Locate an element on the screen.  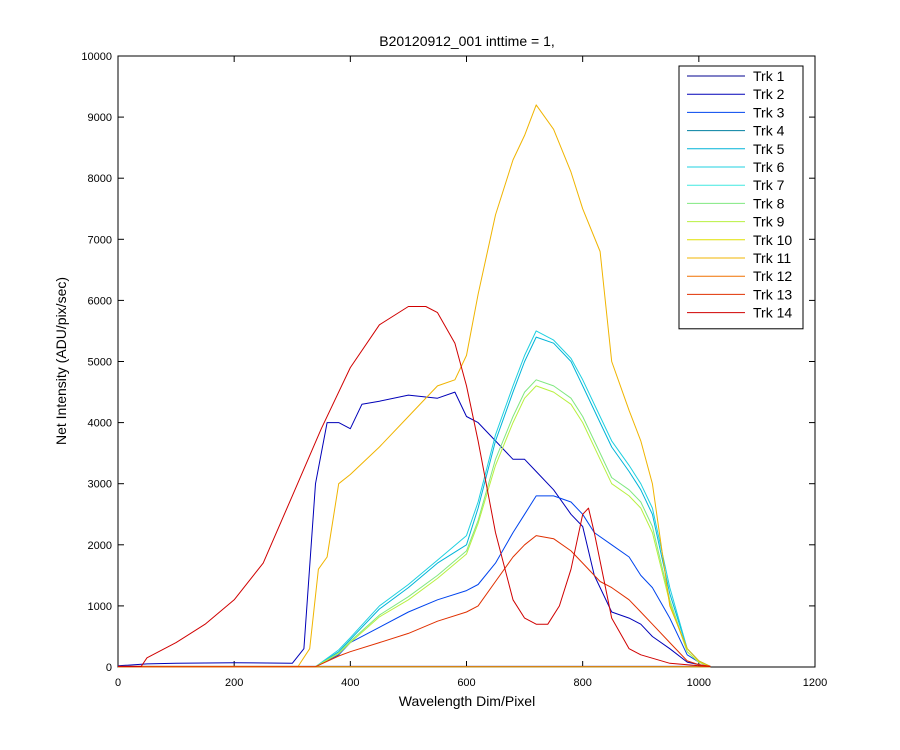
legend-label: Trk 1 is located at coordinates (769, 76).